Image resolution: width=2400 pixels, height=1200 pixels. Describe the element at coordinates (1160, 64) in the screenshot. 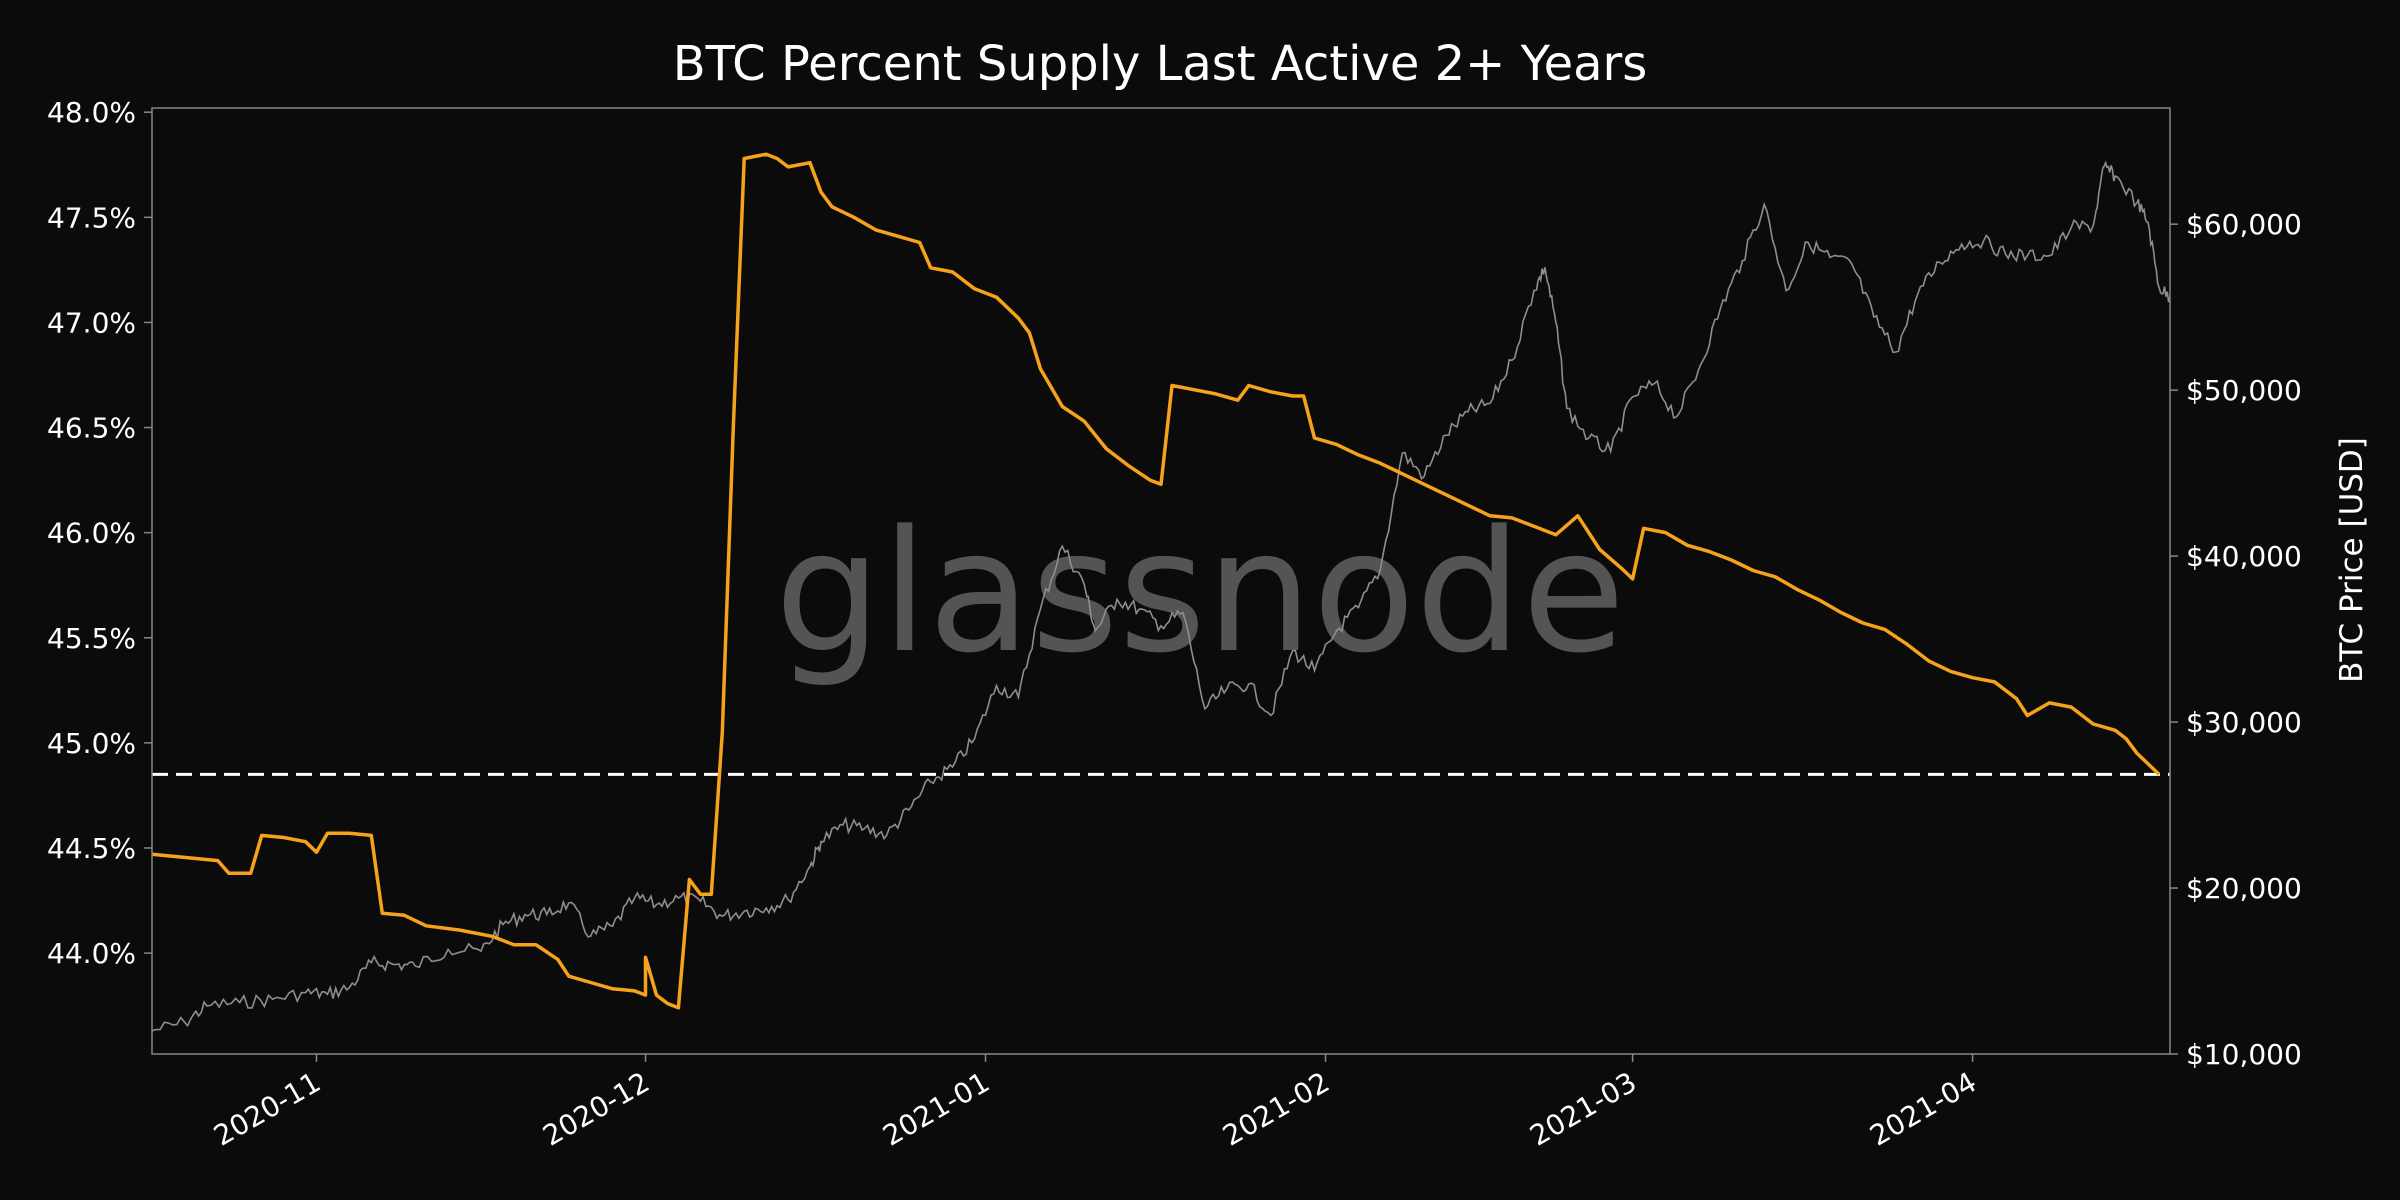

I see `chart-title: BTC Percent Supply Last Active 2+ Years` at that location.